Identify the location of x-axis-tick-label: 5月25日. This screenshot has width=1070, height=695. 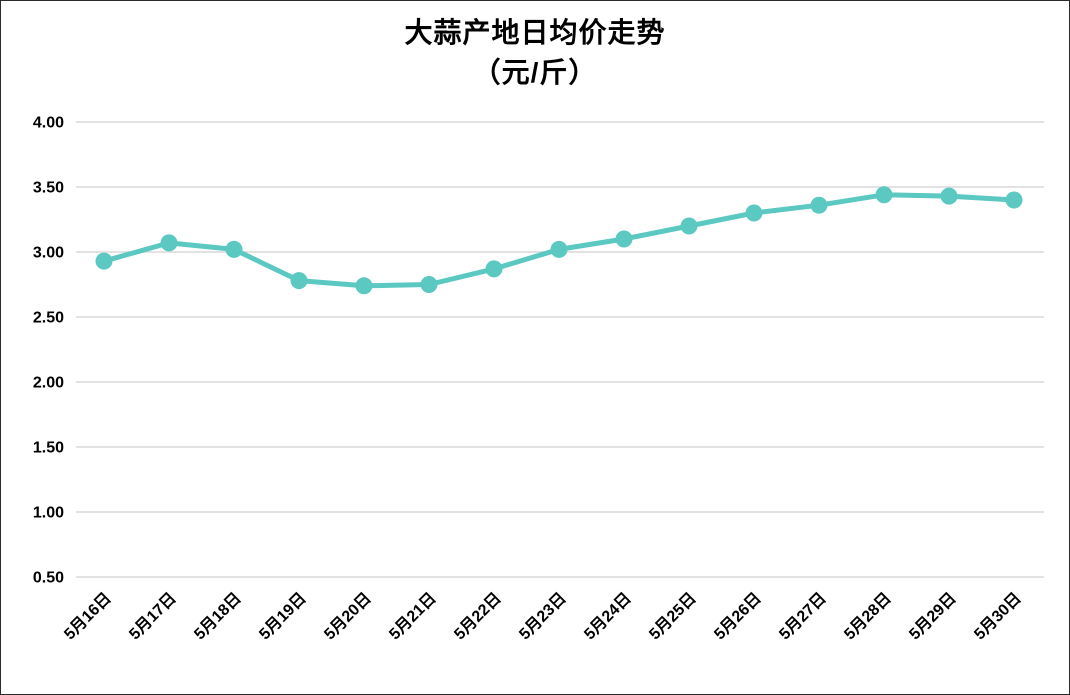
(673, 616).